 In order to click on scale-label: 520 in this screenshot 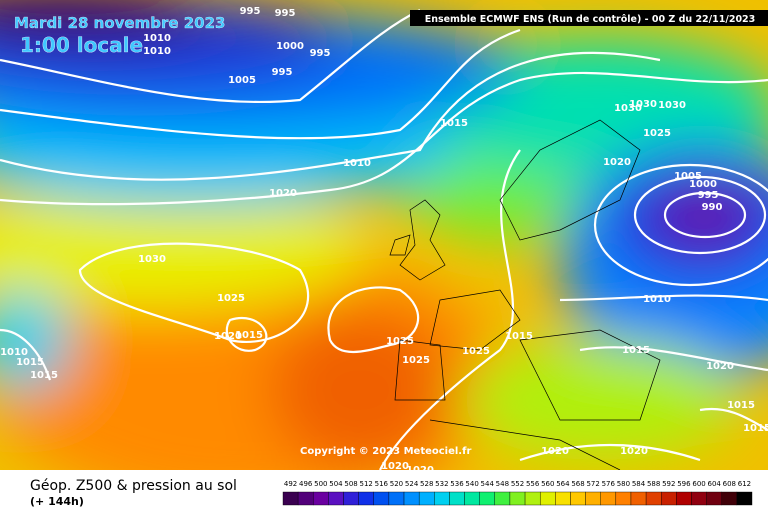, I will do `click(396, 484)`.